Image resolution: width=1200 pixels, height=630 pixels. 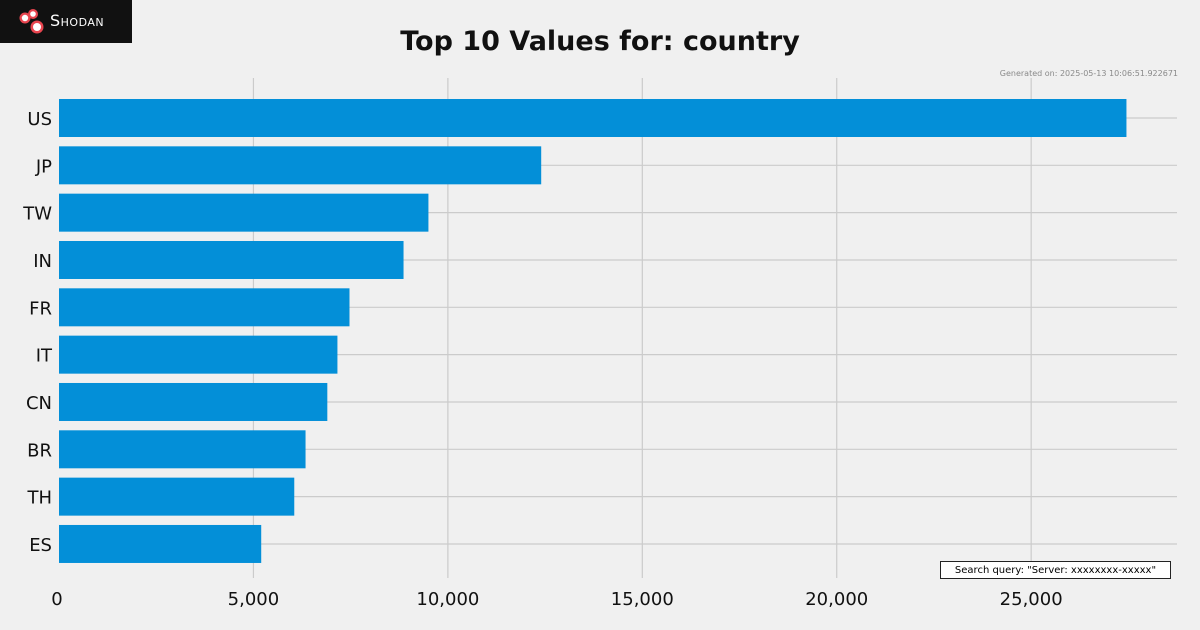 I want to click on y-tick-label: US, so click(x=39, y=119).